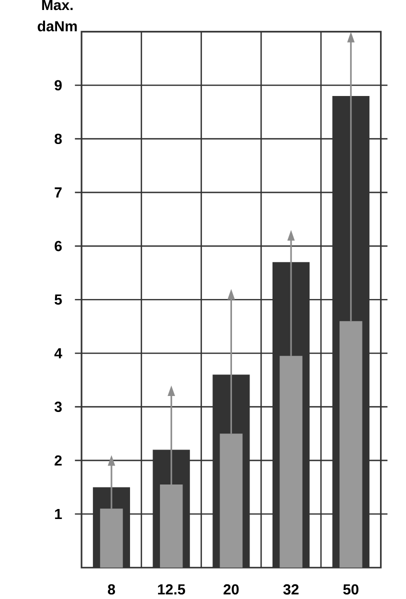 The width and height of the screenshot is (406, 599). What do you see at coordinates (231, 589) in the screenshot?
I see `x-tick-label: 20` at bounding box center [231, 589].